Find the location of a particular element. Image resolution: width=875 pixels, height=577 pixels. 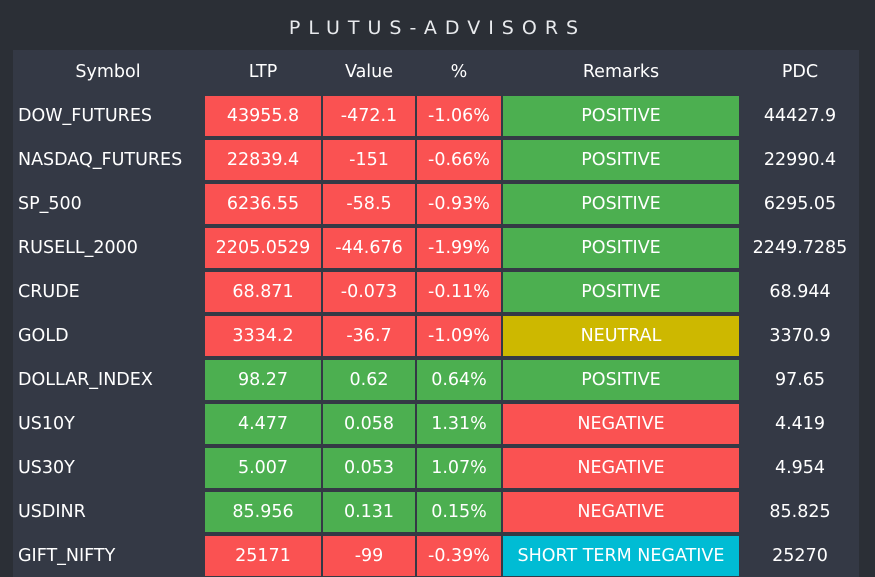

header-percent: % is located at coordinates (459, 72).